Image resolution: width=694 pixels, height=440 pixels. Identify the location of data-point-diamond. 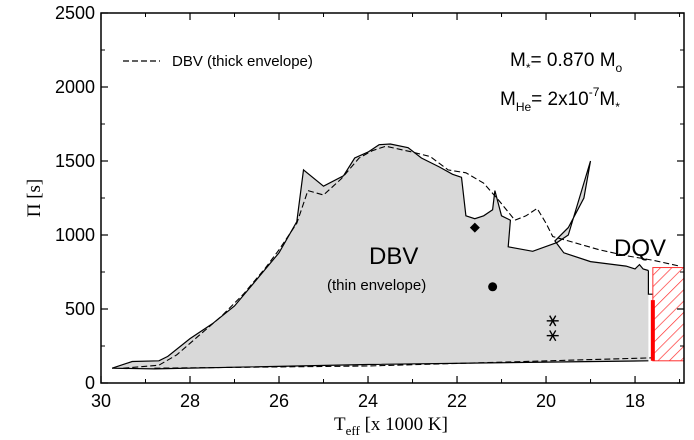
(474, 227).